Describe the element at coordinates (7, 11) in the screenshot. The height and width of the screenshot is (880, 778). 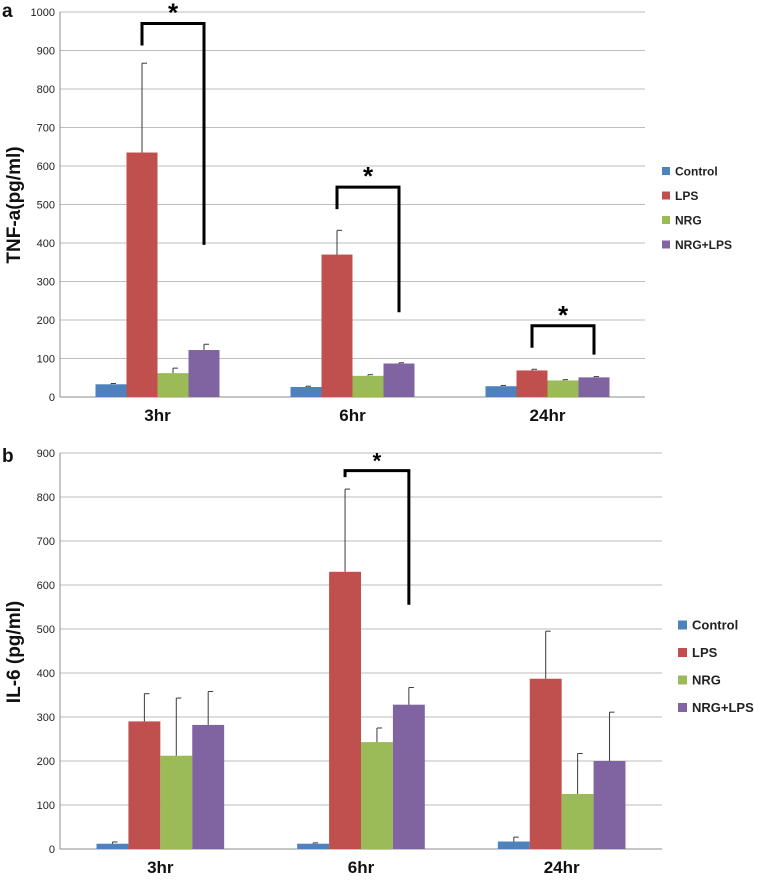
I see `panel-label: a` at that location.